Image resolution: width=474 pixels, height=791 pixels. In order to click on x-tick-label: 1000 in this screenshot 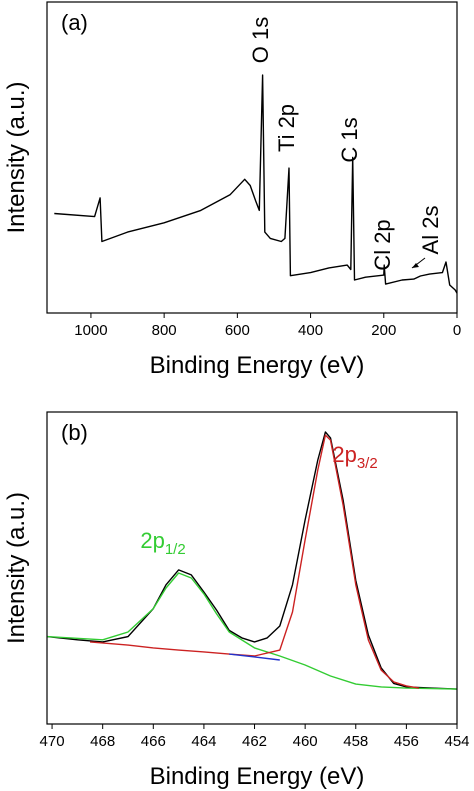, I will do `click(90, 330)`.